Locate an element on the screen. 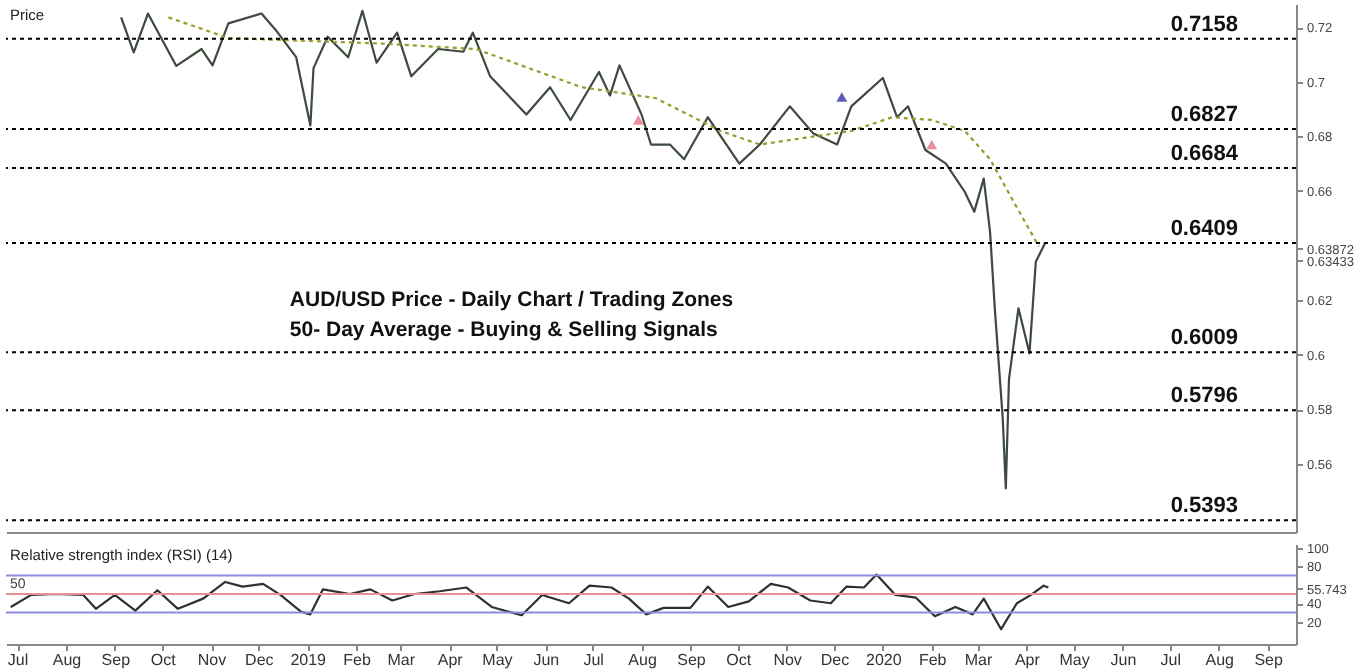 The image size is (1360, 672). x-tick-label: 2019 is located at coordinates (309, 660).